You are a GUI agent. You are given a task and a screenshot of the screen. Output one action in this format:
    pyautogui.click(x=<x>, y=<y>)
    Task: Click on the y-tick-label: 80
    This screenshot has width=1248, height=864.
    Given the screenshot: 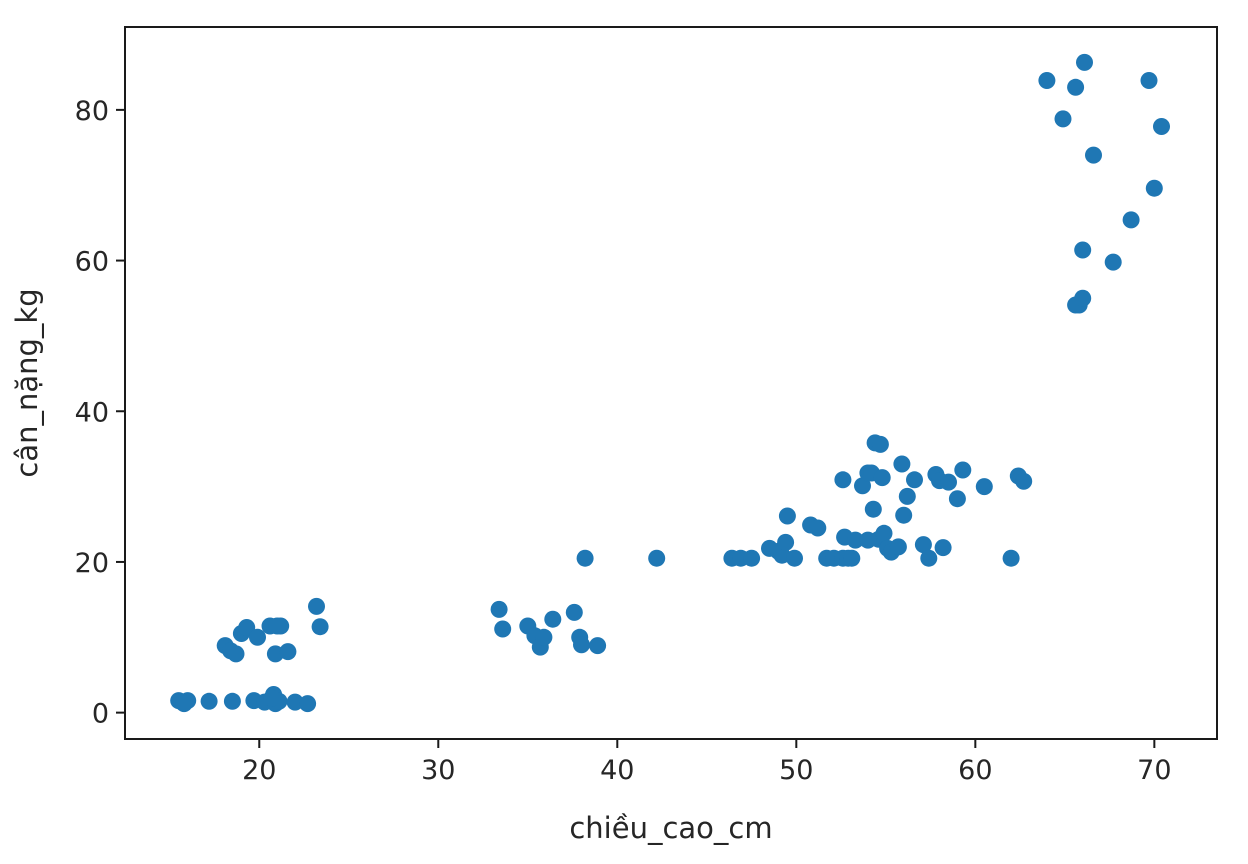 What is the action you would take?
    pyautogui.click(x=92, y=111)
    